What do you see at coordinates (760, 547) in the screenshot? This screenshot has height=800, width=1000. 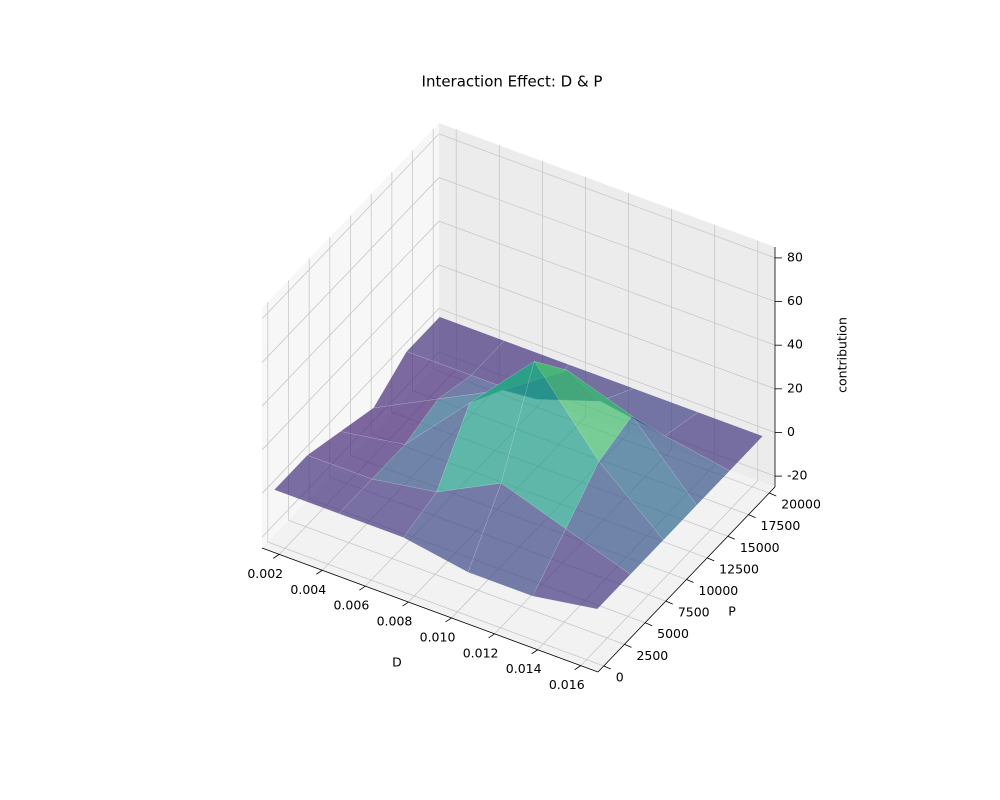 I see `y-tick-label: 15000` at bounding box center [760, 547].